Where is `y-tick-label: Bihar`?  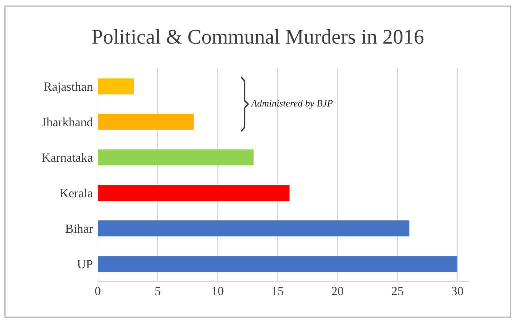
y-tick-label: Bihar is located at coordinates (80, 229).